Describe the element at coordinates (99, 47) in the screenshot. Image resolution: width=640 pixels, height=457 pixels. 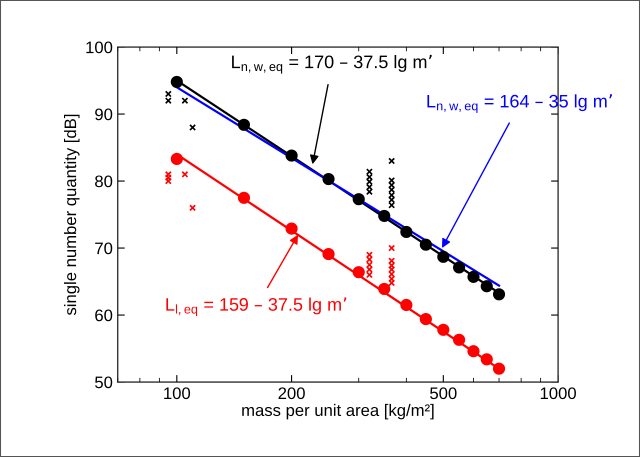
I see `y-tick-label: 100` at that location.